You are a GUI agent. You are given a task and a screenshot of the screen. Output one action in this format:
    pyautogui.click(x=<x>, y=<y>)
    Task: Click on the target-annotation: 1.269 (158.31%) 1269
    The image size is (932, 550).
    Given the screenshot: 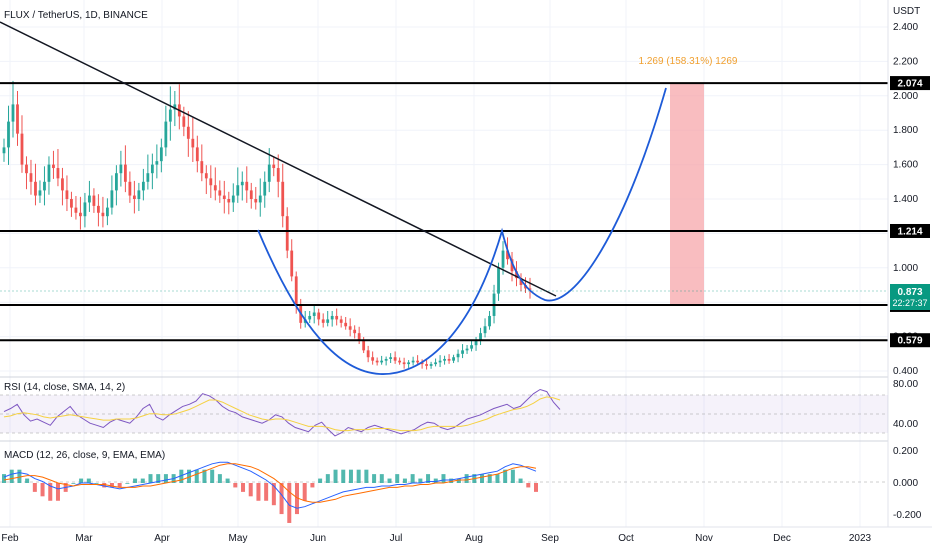 What is the action you would take?
    pyautogui.click(x=688, y=61)
    